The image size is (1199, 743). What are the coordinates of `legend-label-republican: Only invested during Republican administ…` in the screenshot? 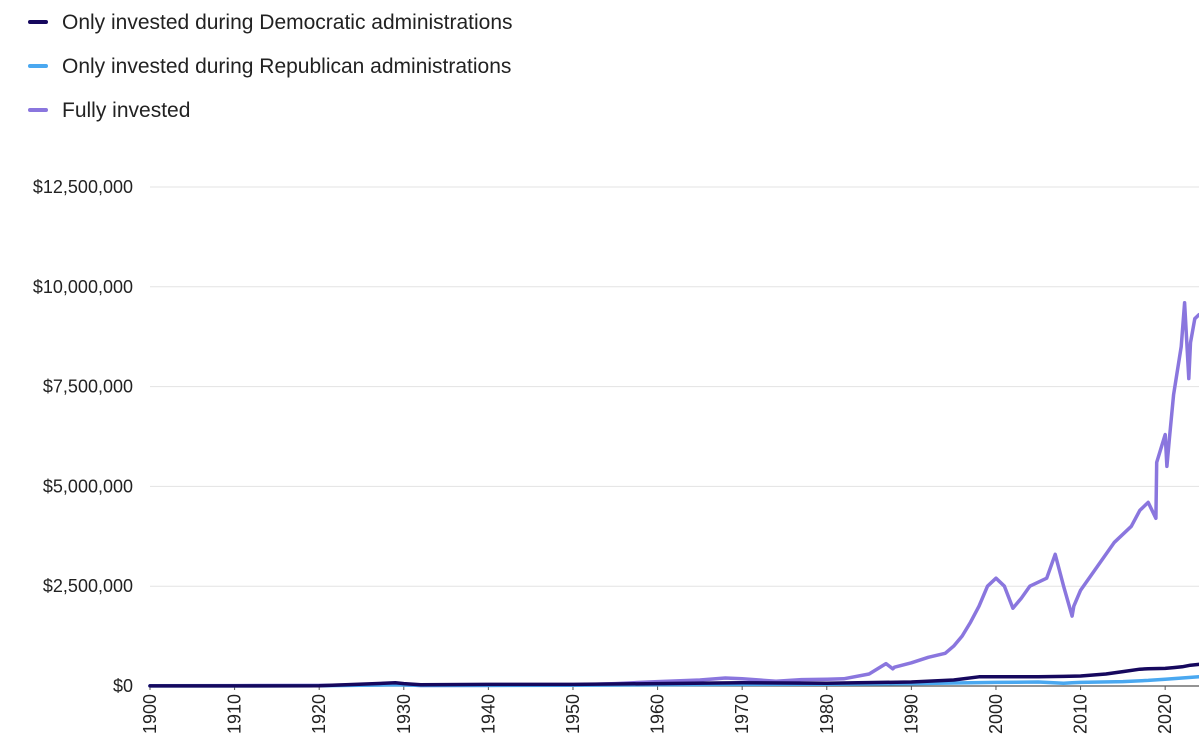 It's located at (287, 66).